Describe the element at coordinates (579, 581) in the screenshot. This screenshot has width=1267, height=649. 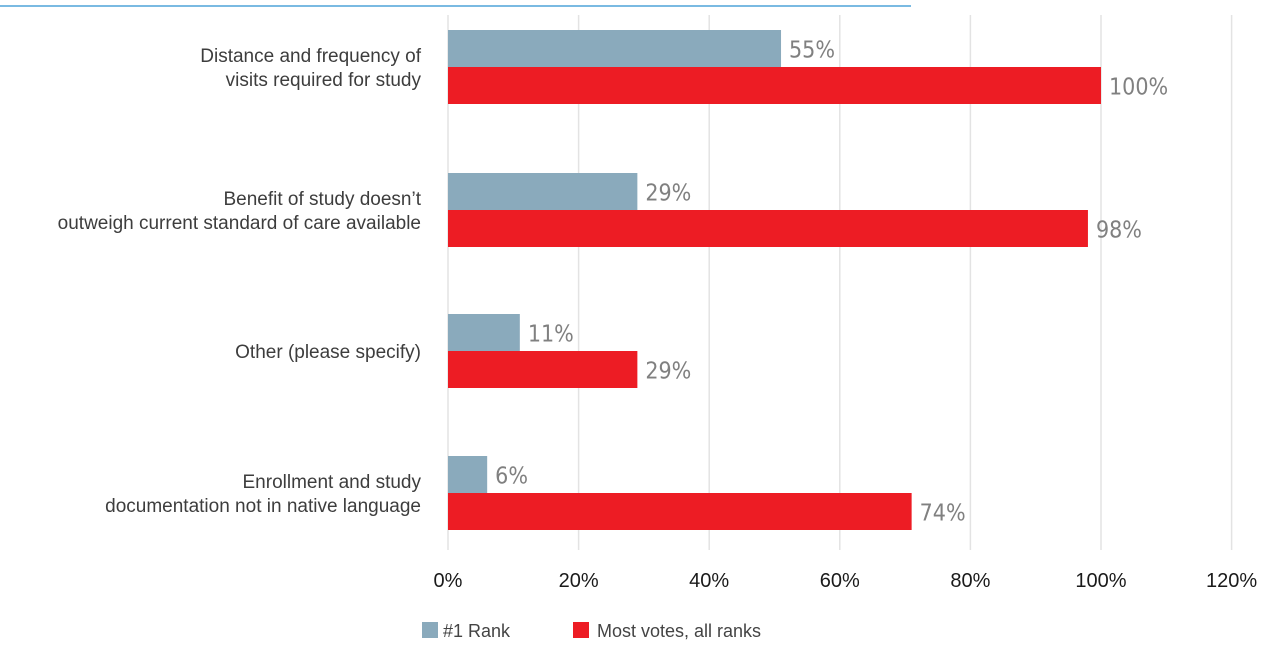
I see `x-tick-label: 20%` at that location.